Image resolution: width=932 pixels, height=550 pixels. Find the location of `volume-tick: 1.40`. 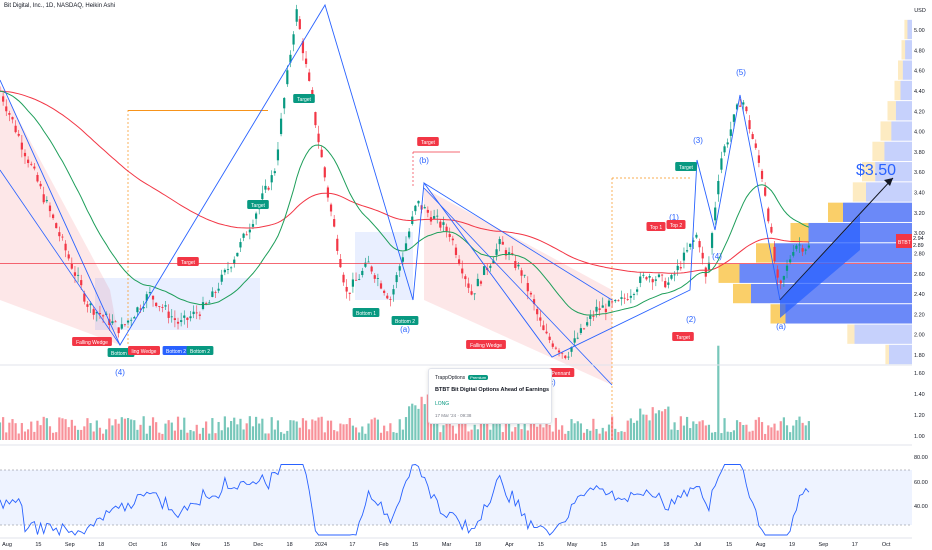

volume-tick: 1.40 is located at coordinates (919, 395).